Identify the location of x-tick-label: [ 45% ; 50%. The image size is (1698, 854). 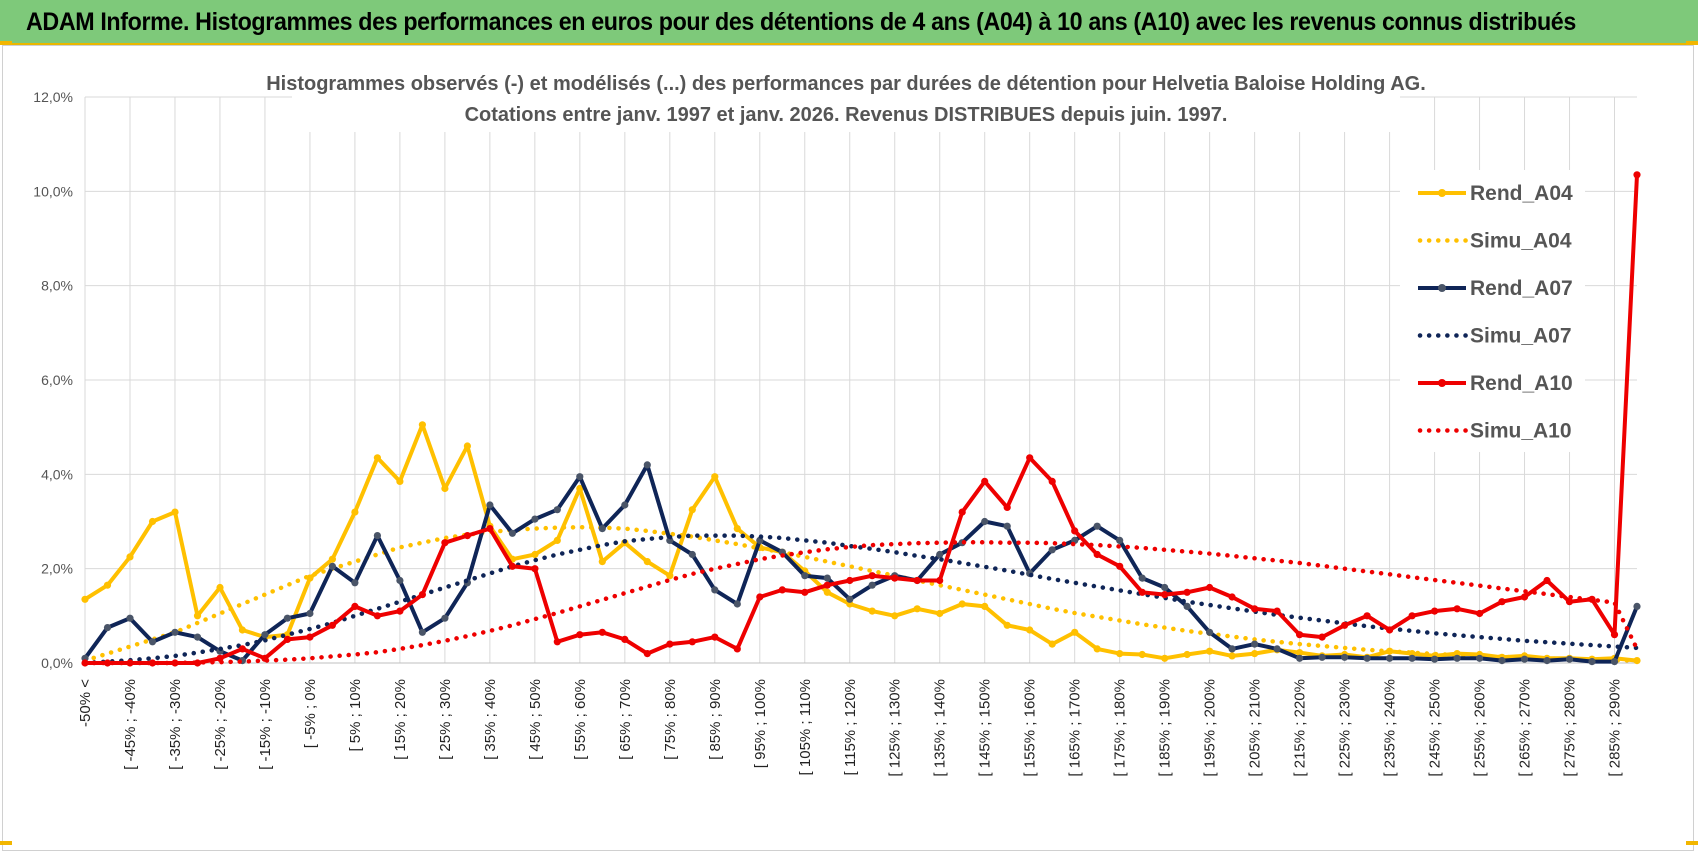
(535, 719).